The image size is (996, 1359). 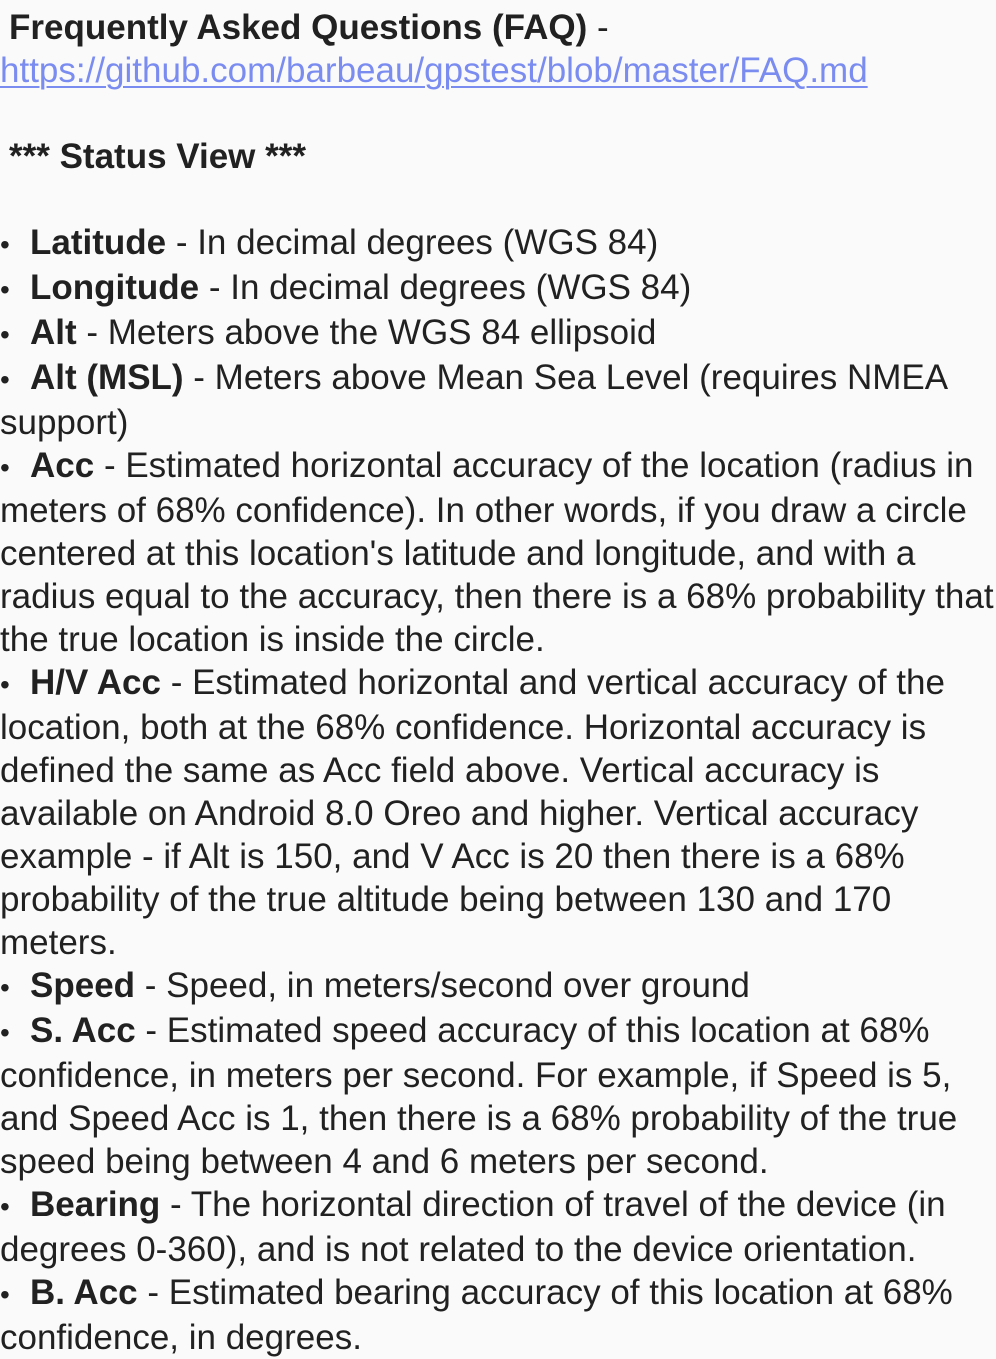 What do you see at coordinates (115, 287) in the screenshot?
I see `item-term: Longitude` at bounding box center [115, 287].